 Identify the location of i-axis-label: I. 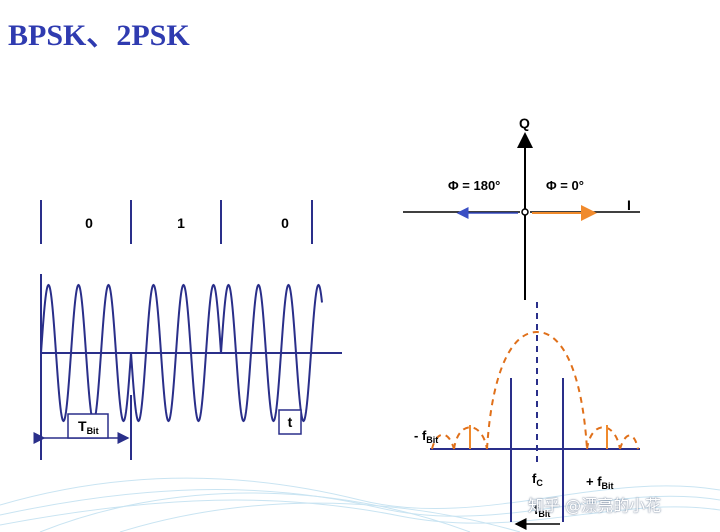
(629, 205).